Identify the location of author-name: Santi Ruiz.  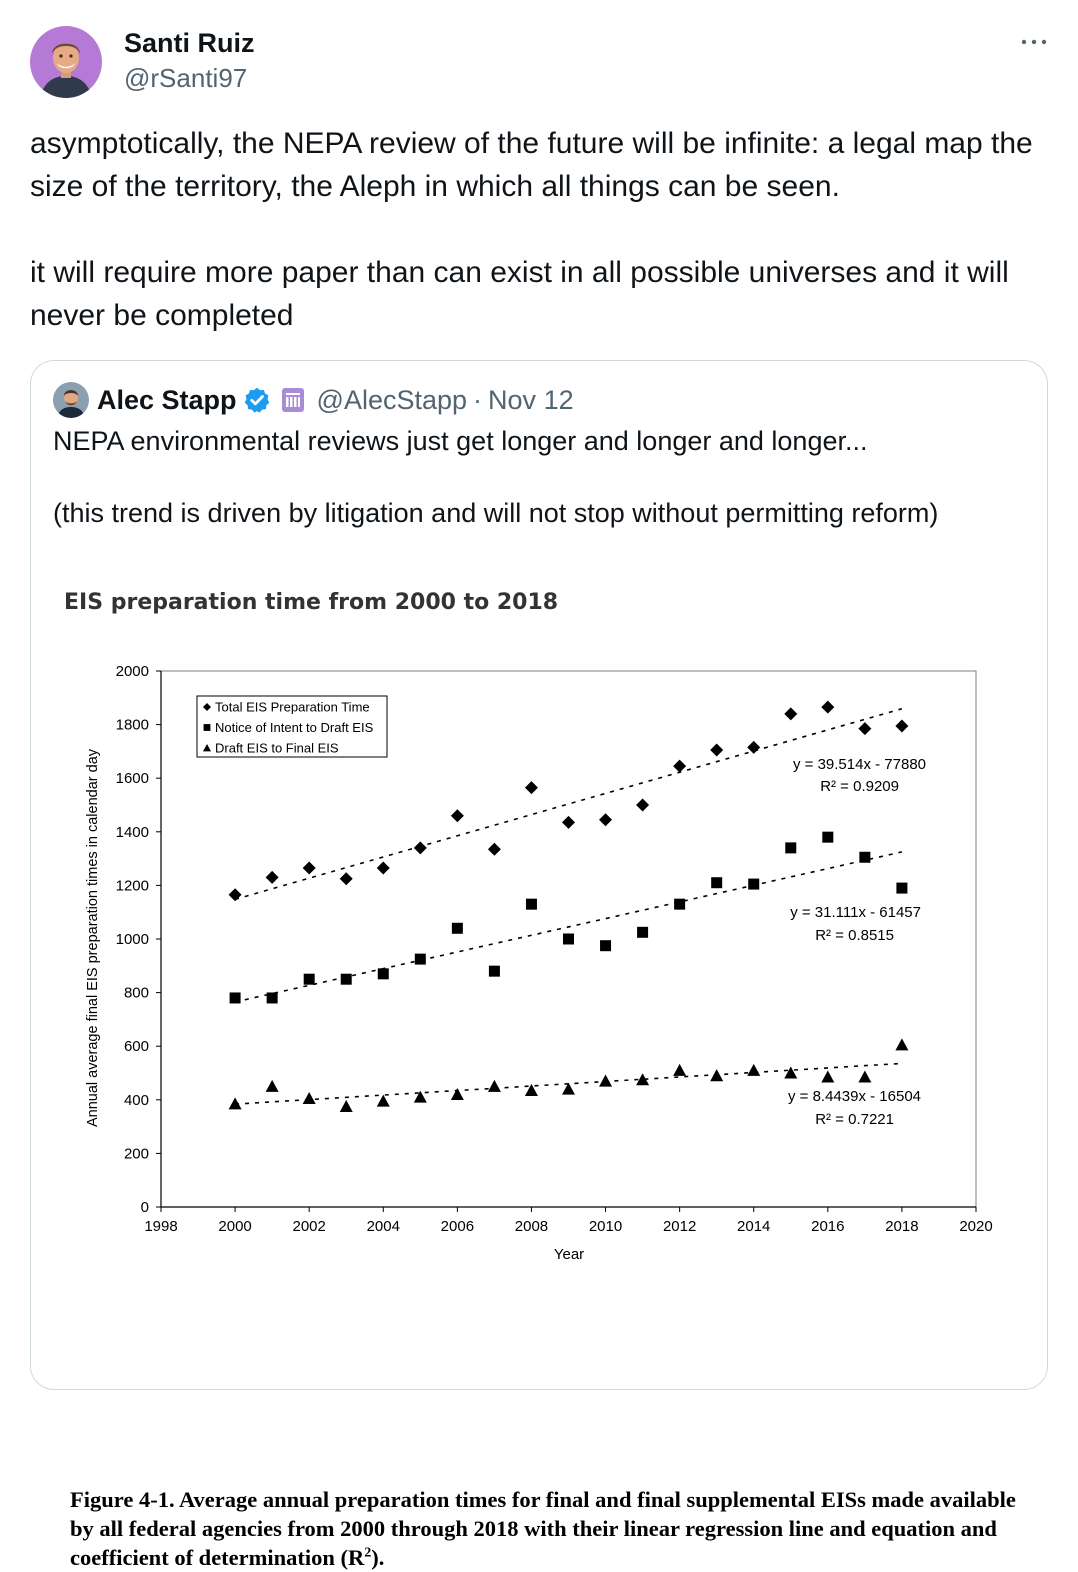
(189, 43).